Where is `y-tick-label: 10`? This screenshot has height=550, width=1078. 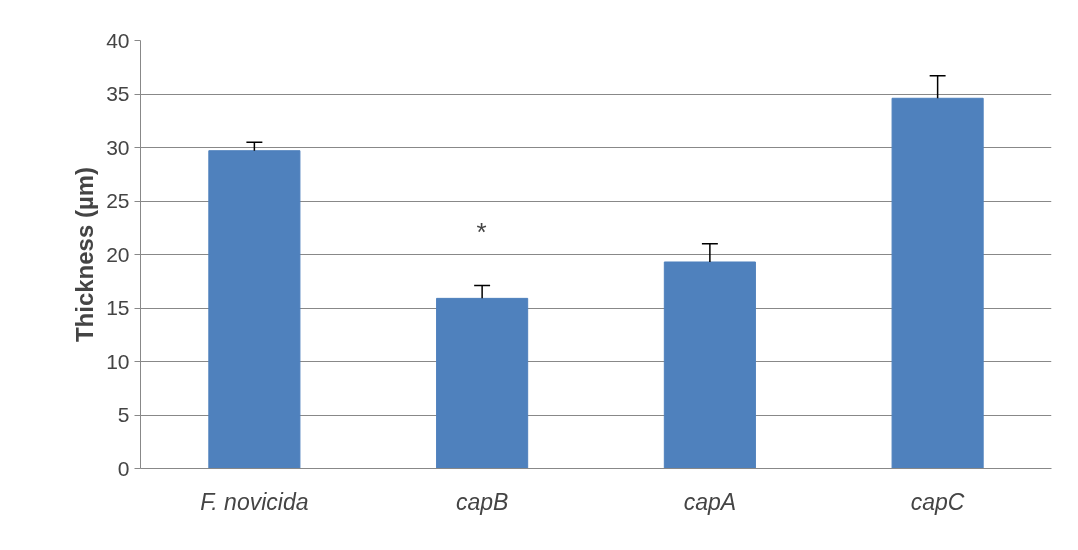 y-tick-label: 10 is located at coordinates (118, 361).